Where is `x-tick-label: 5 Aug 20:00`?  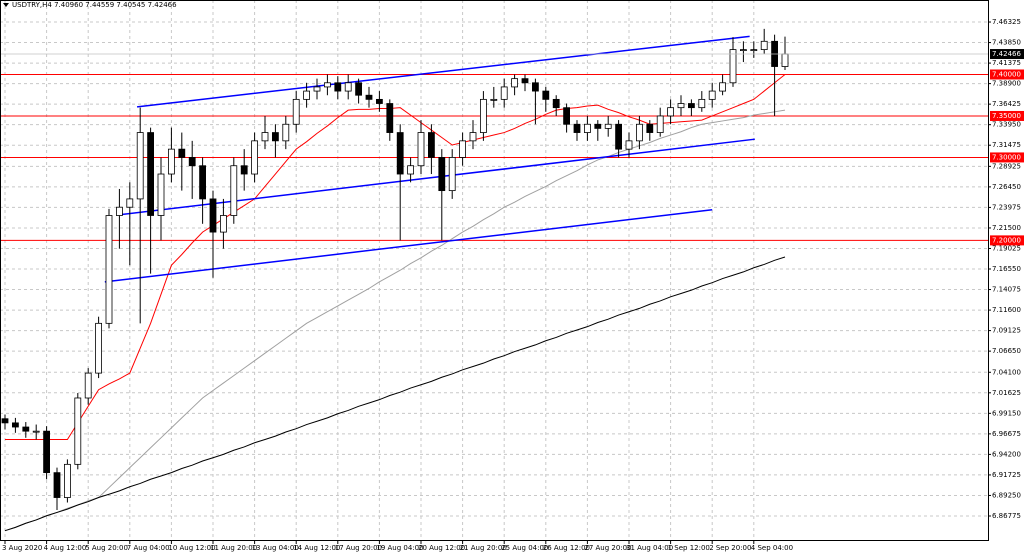 x-tick-label: 5 Aug 20:00 is located at coordinates (106, 548).